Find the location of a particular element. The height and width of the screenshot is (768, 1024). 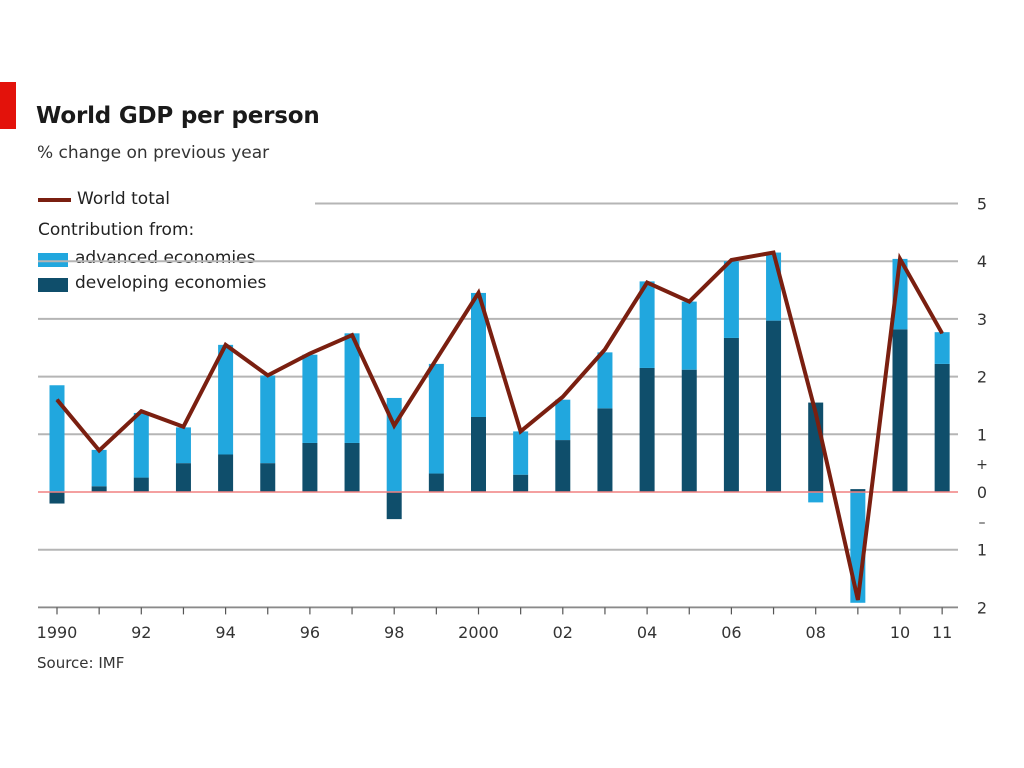

bar-developing-1999 is located at coordinates (436, 482).